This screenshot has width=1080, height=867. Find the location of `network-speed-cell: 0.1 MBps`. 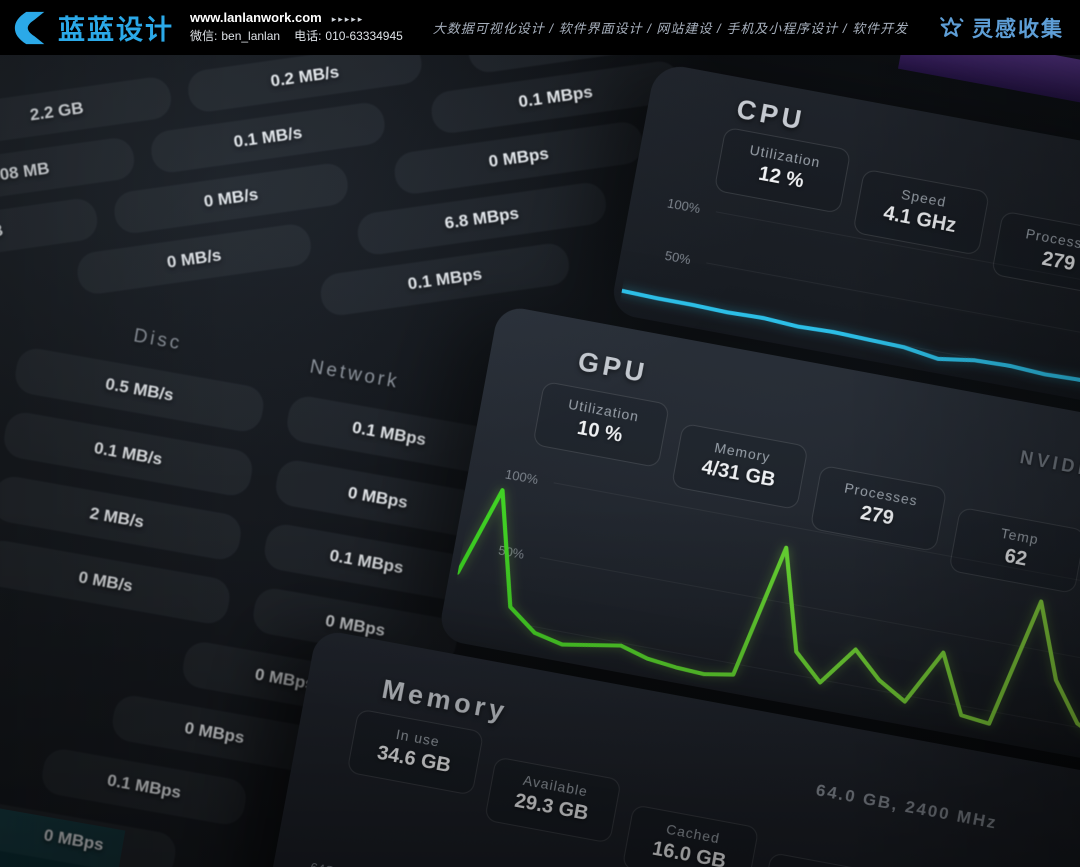

network-speed-cell: 0.1 MBps is located at coordinates (144, 787).